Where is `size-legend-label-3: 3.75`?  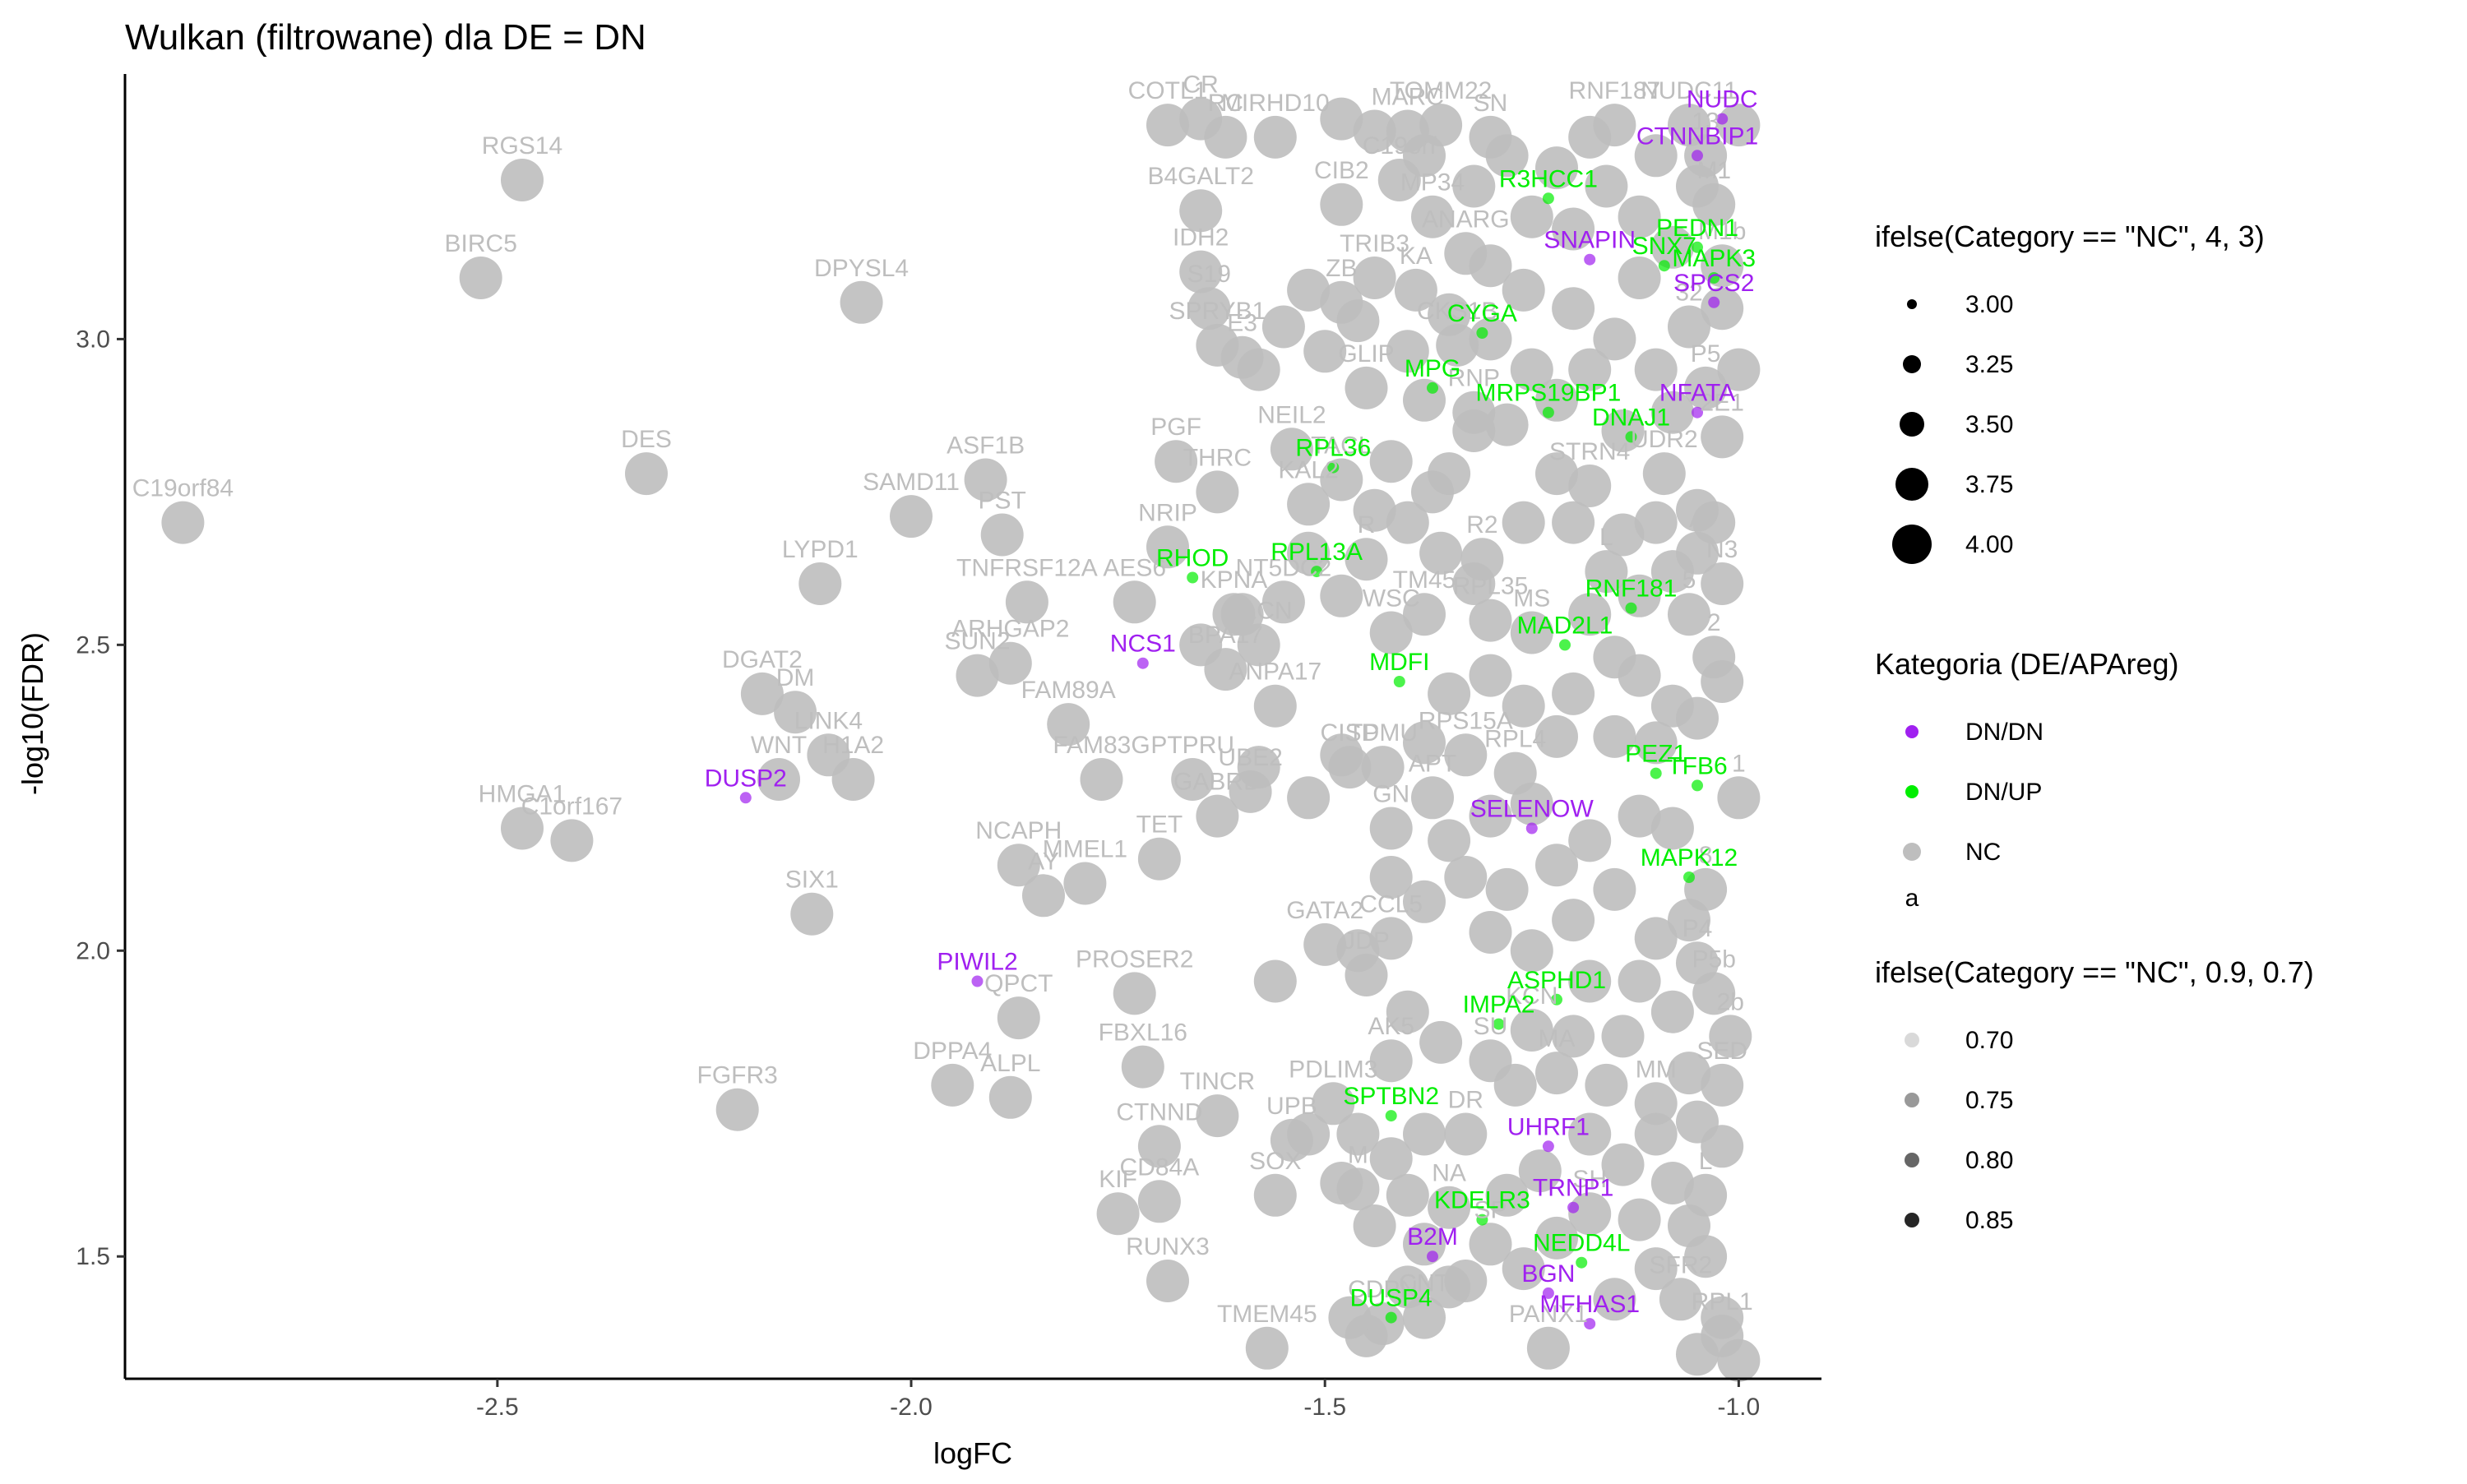
size-legend-label-3: 3.75 is located at coordinates (1989, 485).